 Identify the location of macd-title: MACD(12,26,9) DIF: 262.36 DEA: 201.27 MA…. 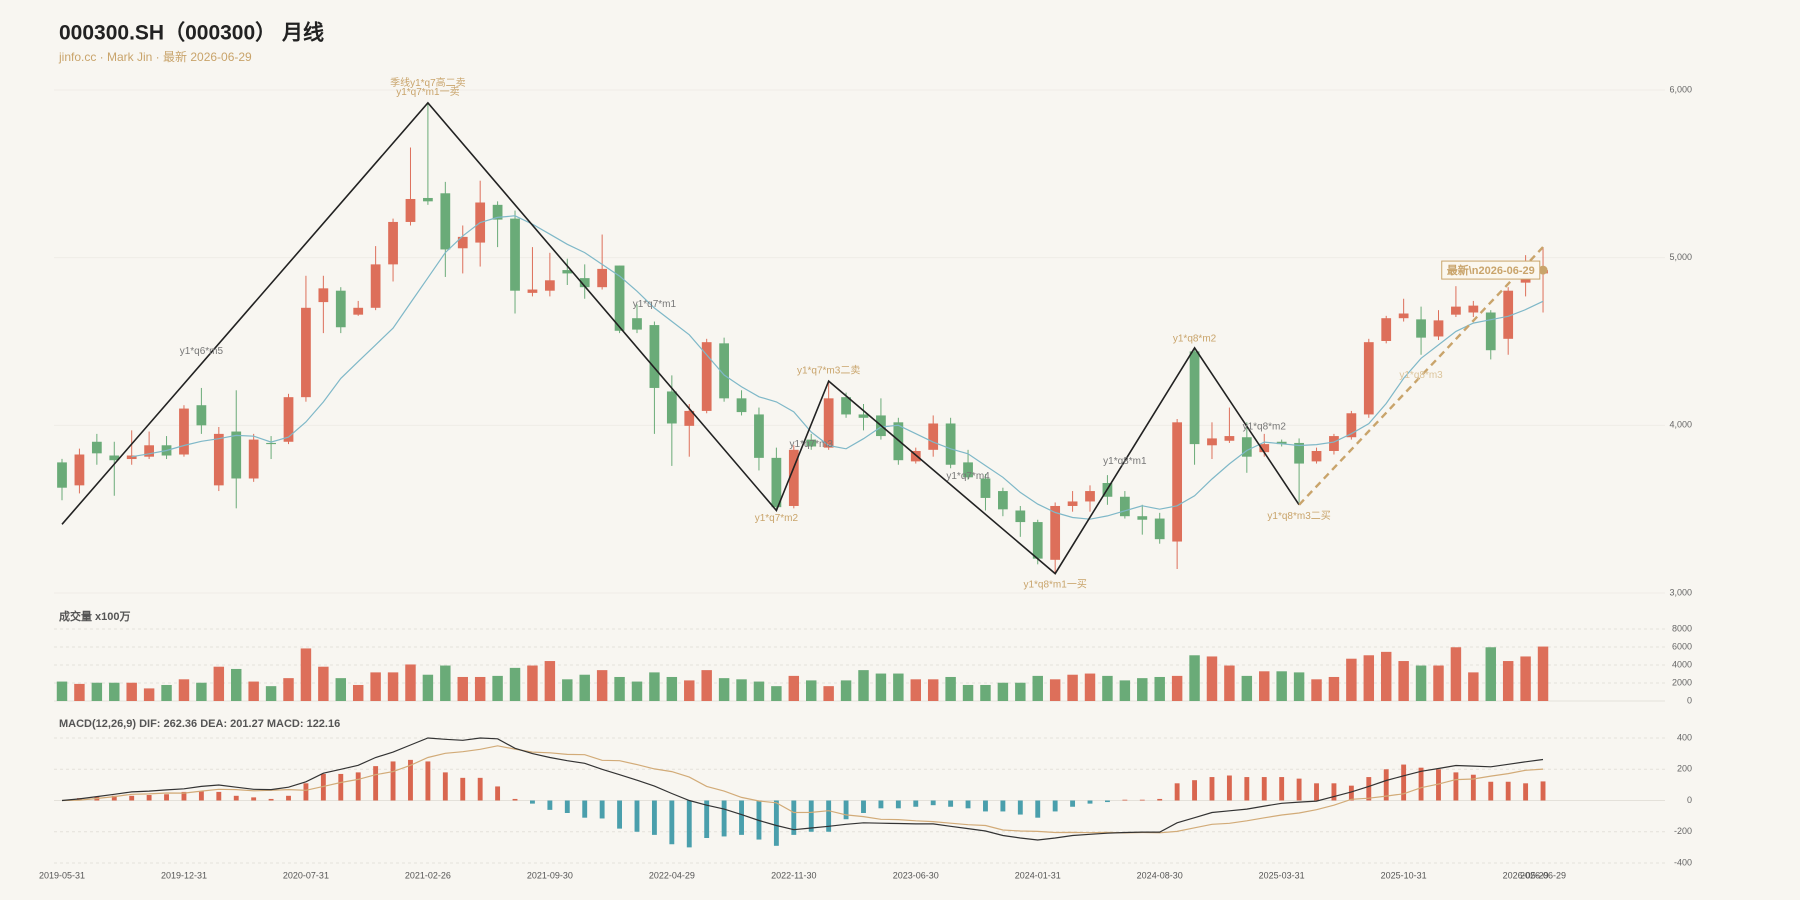
(199, 724).